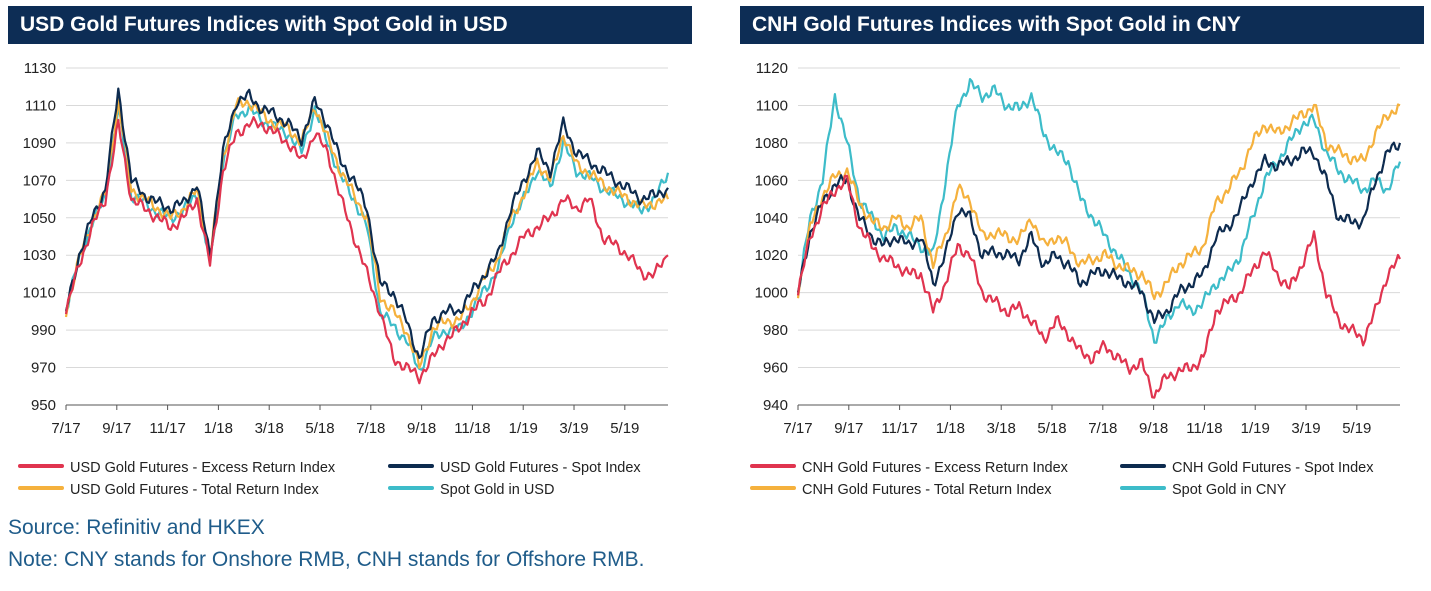 The width and height of the screenshot is (1431, 591). What do you see at coordinates (771, 293) in the screenshot?
I see `y-tick-label: 1000` at bounding box center [771, 293].